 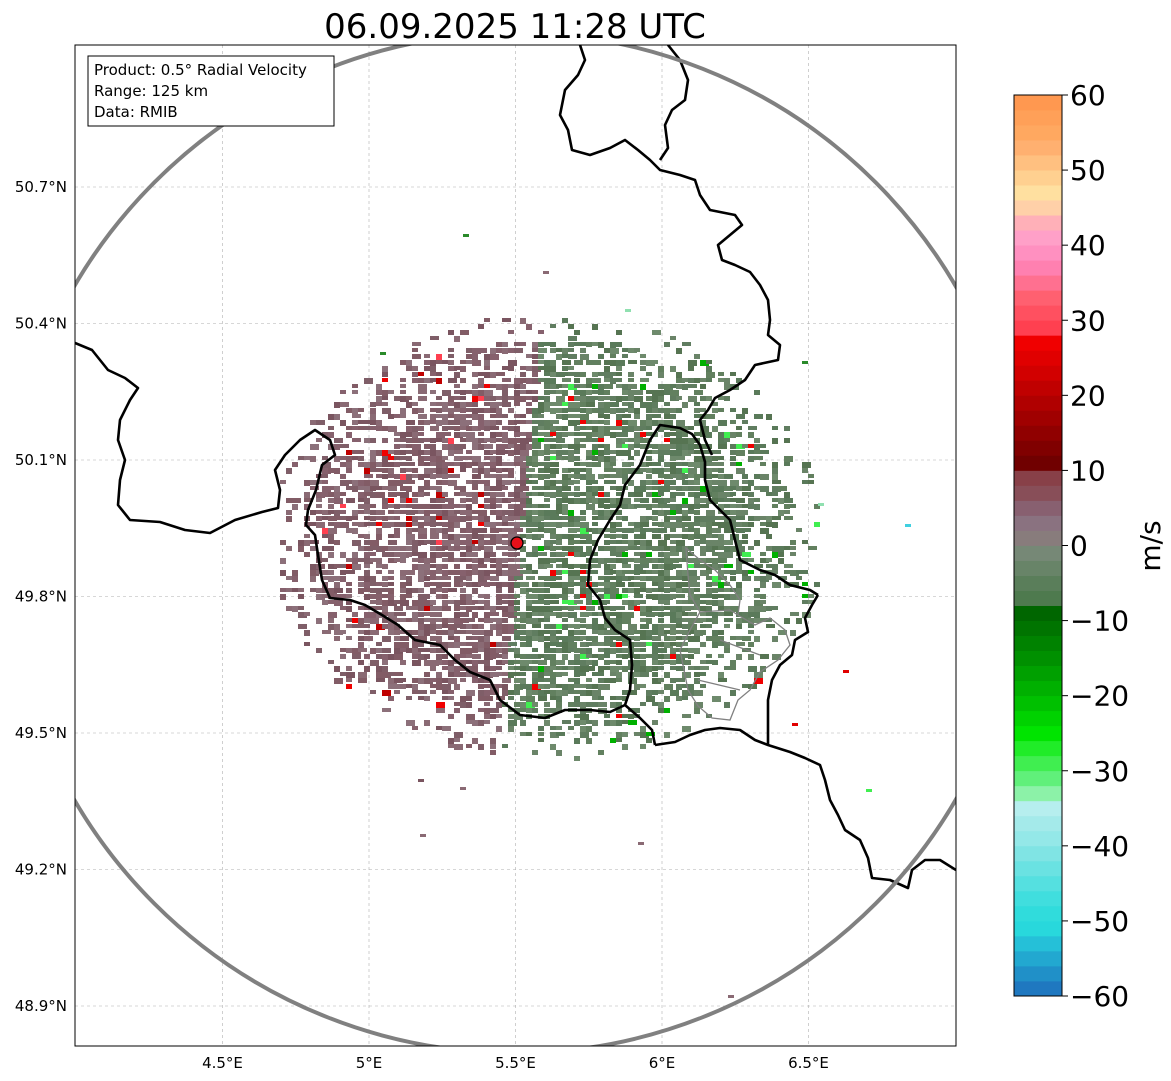 I want to click on radar-site-marker, so click(x=517, y=543).